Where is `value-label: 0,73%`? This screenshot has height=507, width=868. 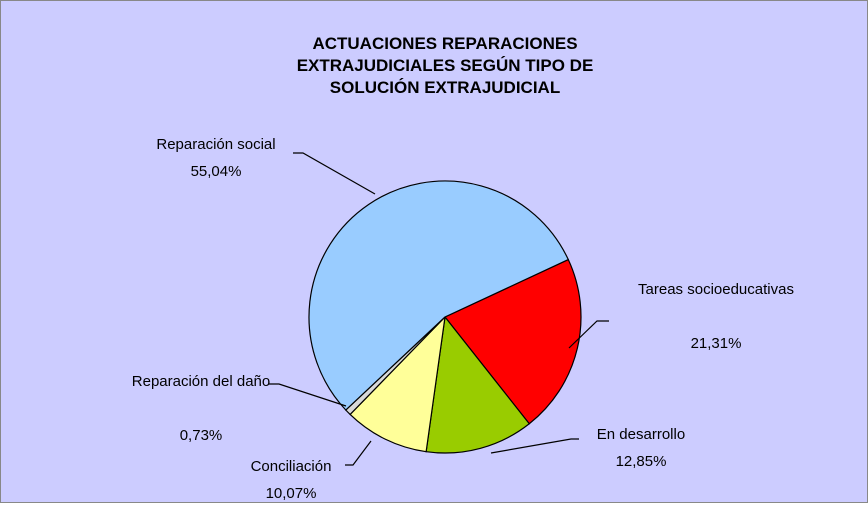
value-label: 0,73% is located at coordinates (201, 435).